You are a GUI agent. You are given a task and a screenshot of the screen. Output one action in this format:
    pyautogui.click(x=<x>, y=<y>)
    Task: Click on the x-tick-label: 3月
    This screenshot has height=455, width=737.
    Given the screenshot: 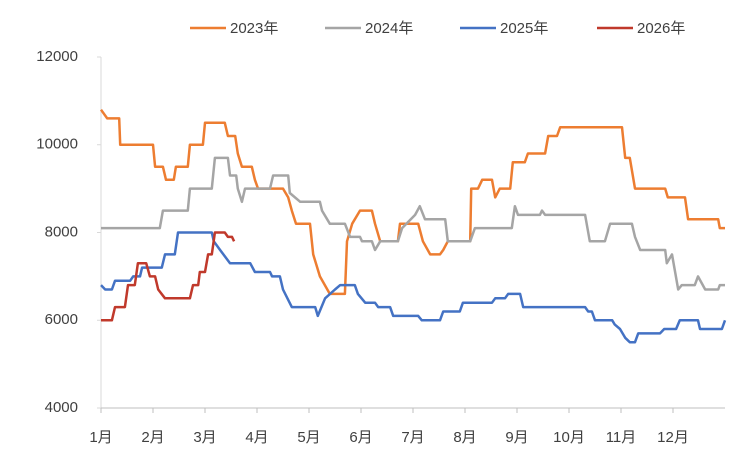 What is the action you would take?
    pyautogui.click(x=204, y=437)
    